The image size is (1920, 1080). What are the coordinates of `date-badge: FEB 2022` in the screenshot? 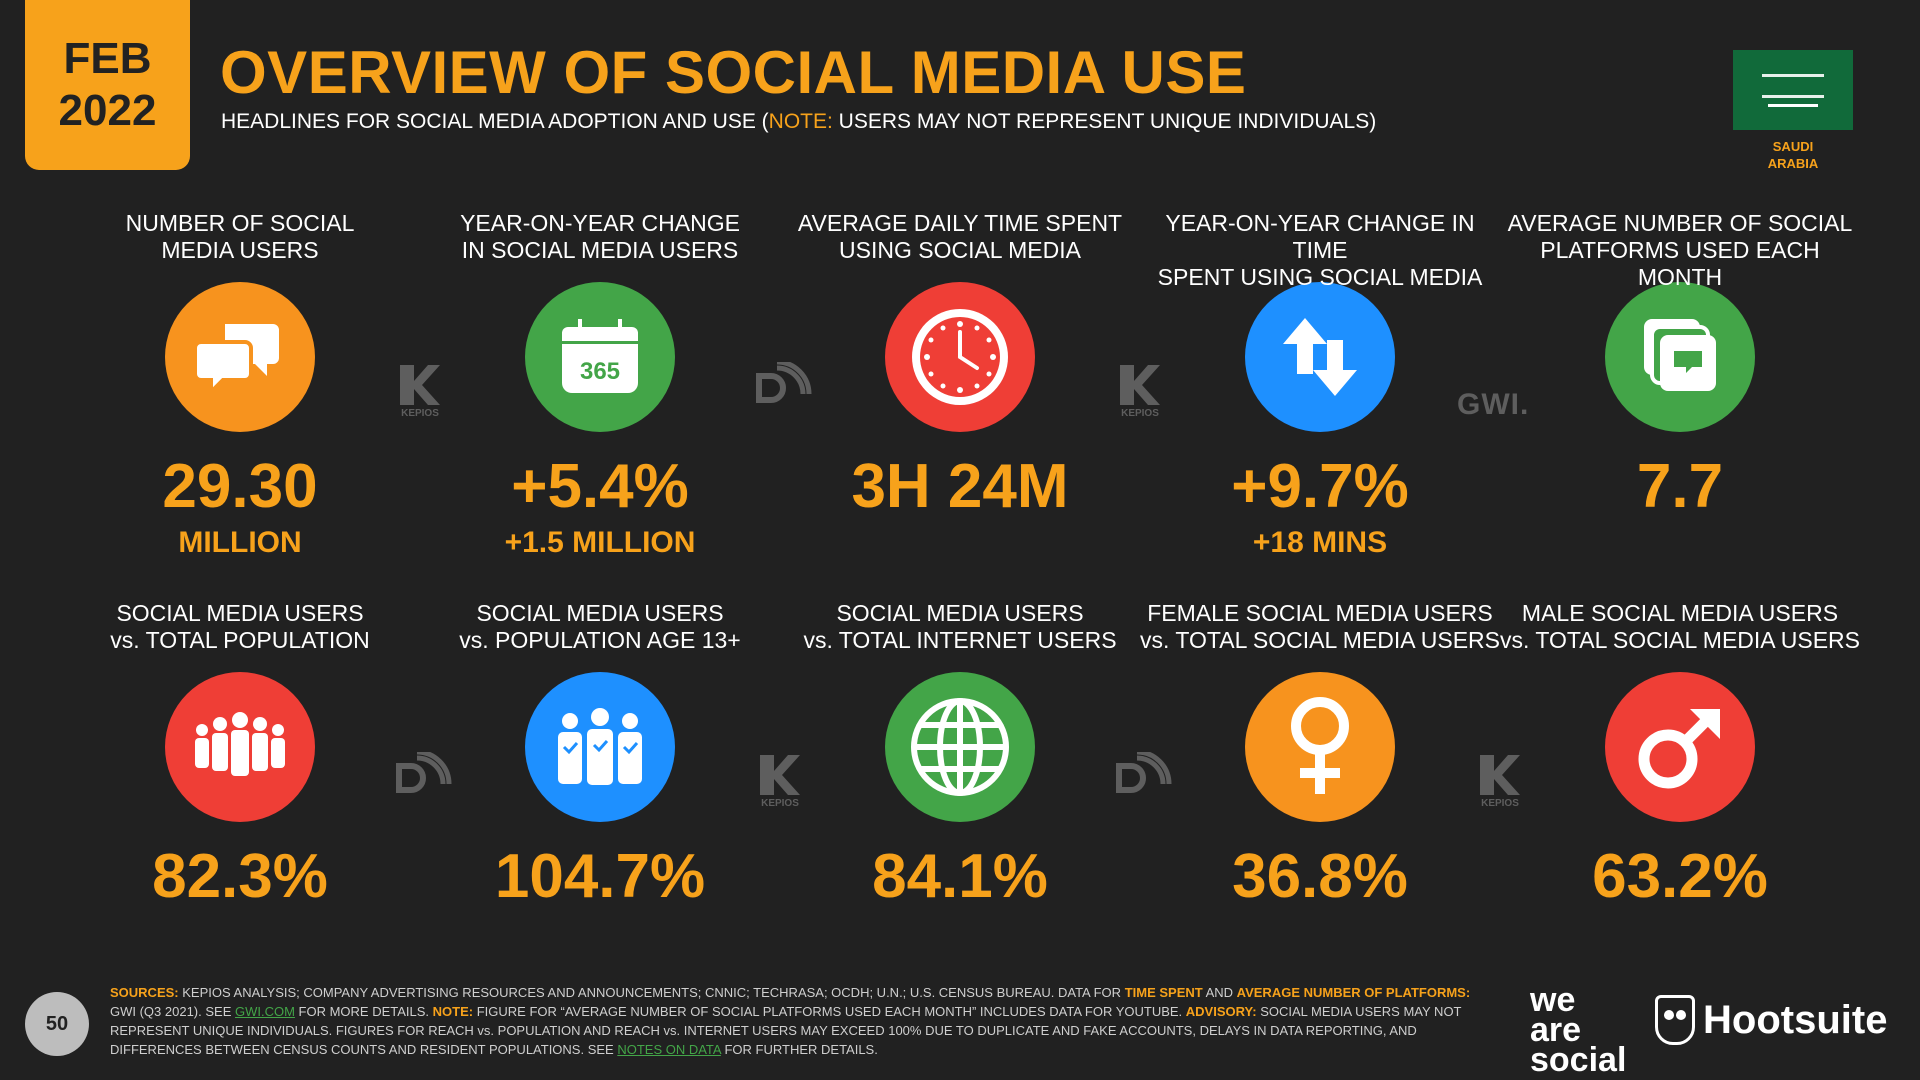 It's located at (107, 85).